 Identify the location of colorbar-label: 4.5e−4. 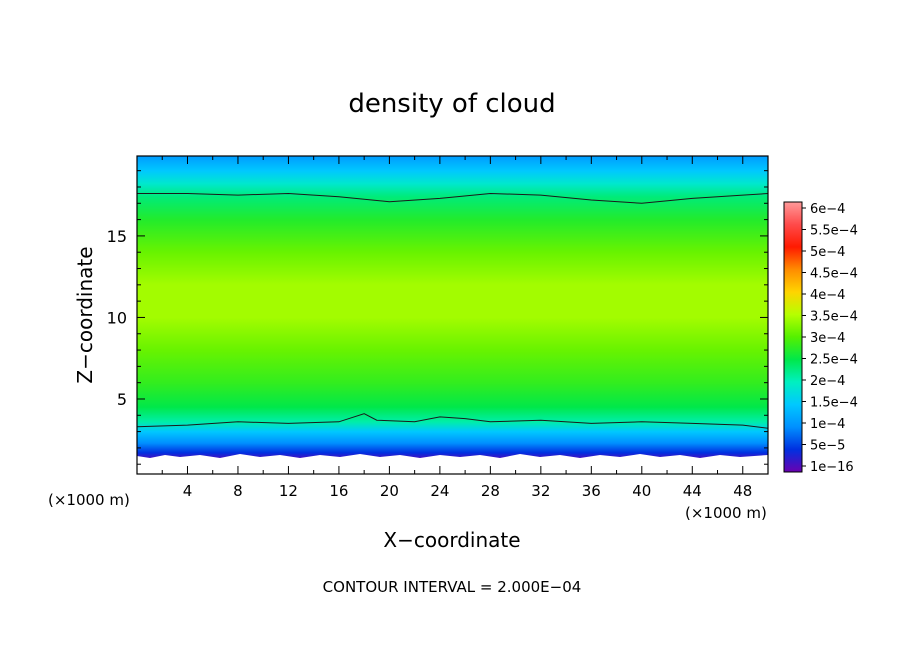
(834, 274).